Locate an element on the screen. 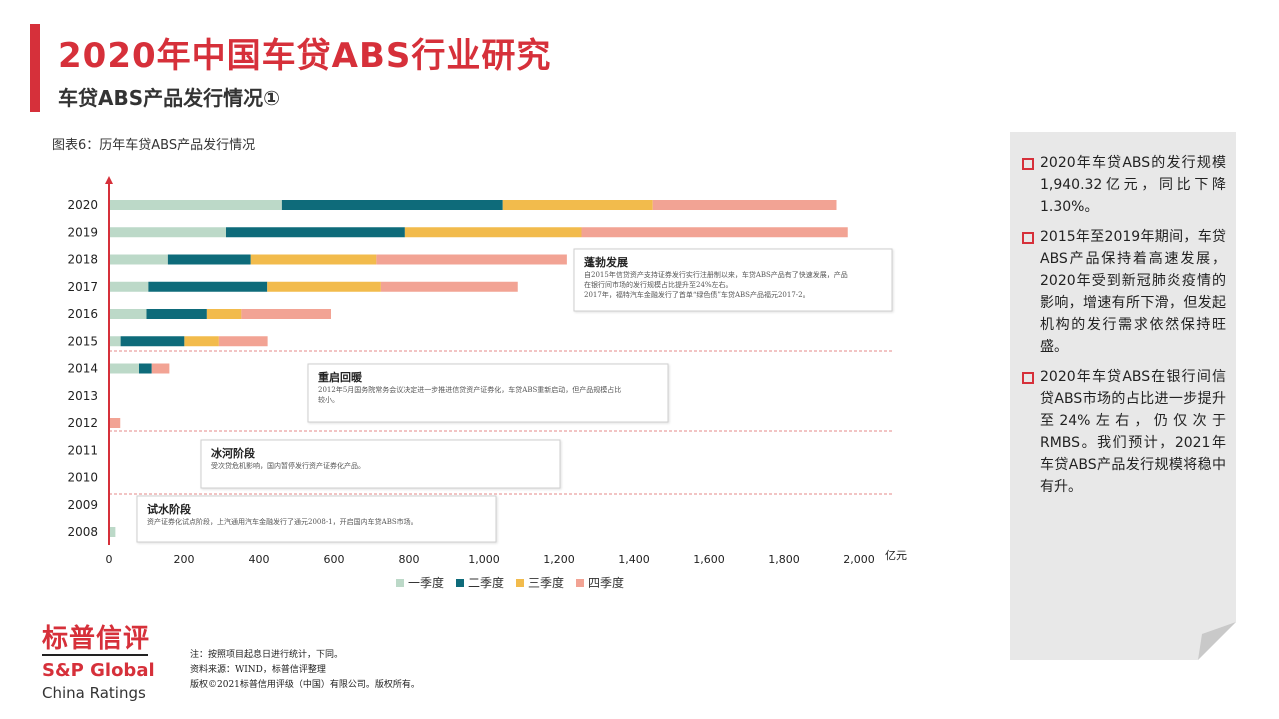 This screenshot has height=719, width=1279. bar-segment-2017-q4 is located at coordinates (449, 286).